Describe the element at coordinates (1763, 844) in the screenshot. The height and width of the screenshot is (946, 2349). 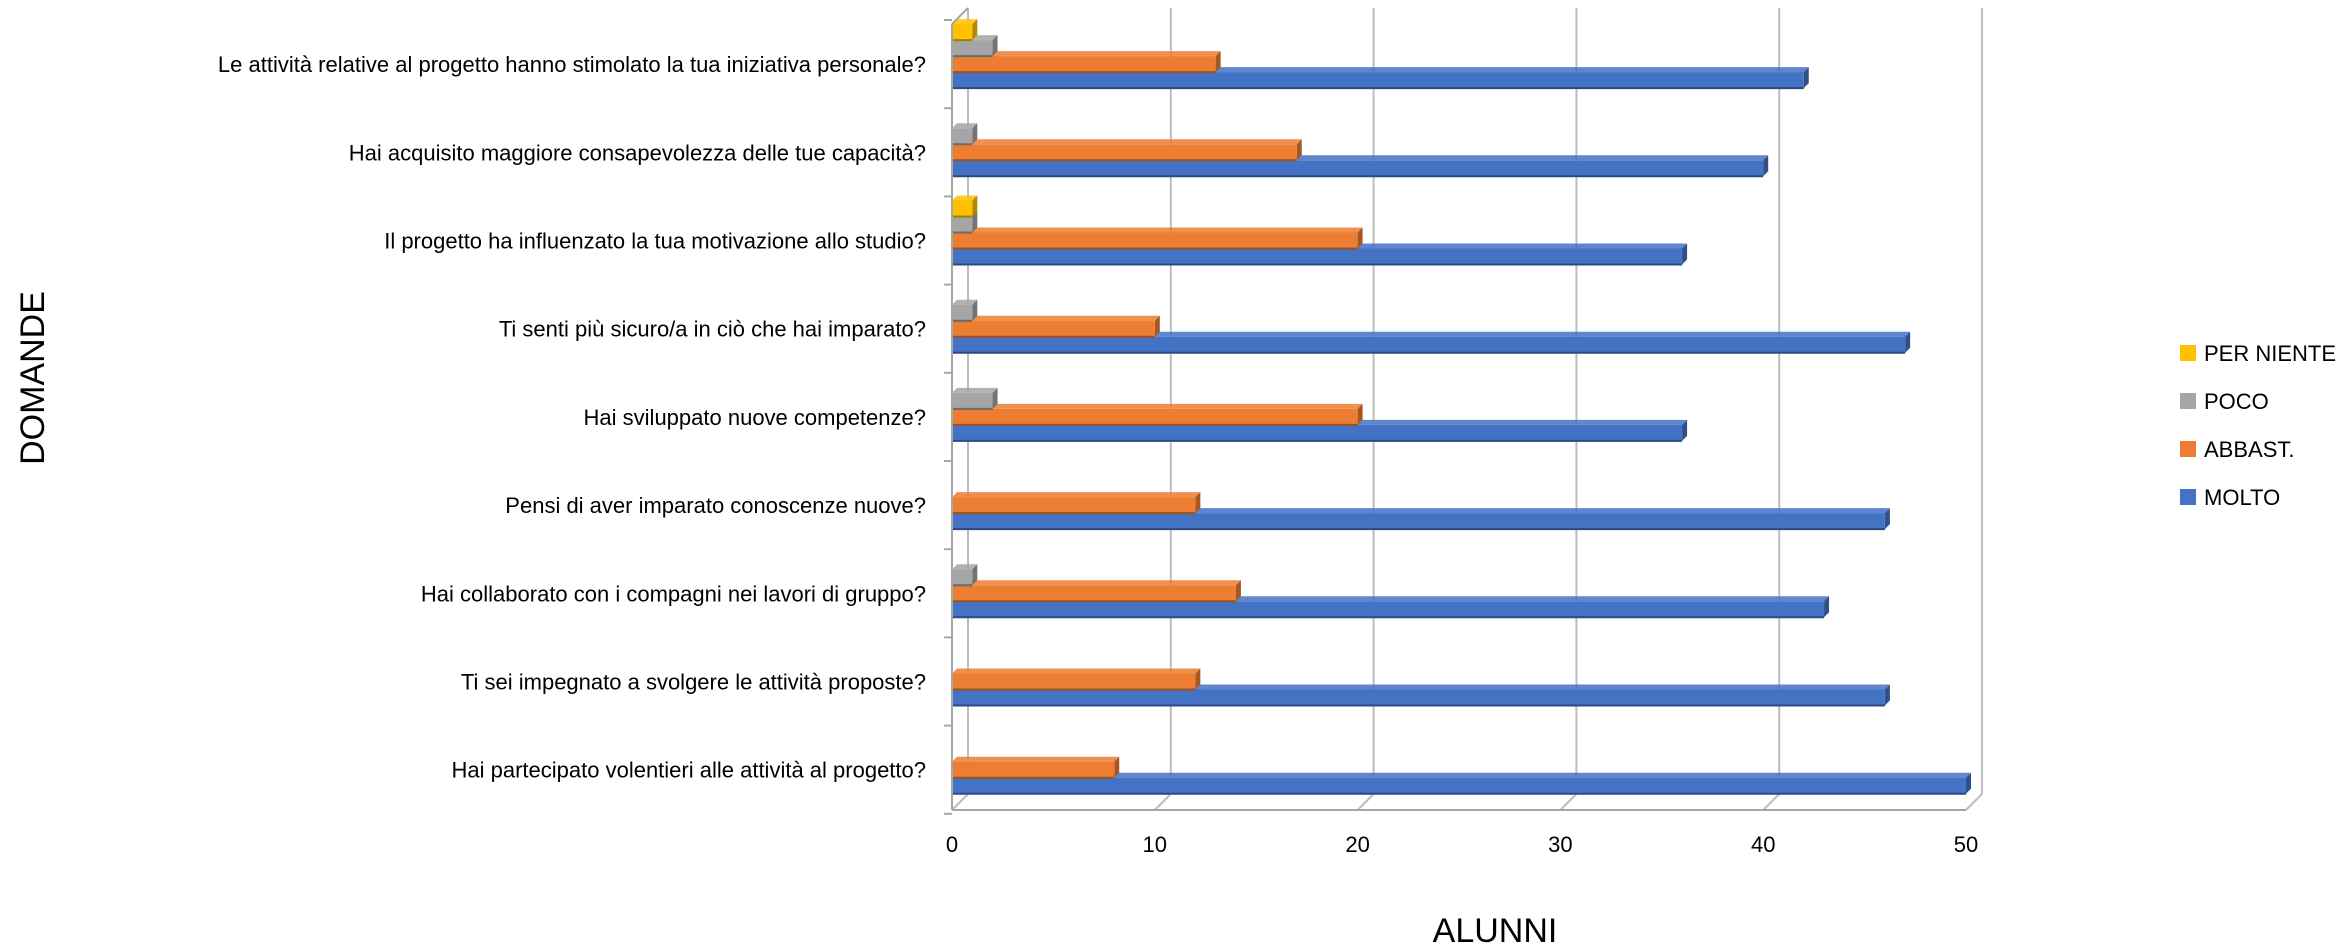
I see `x-tick-label: 40` at that location.